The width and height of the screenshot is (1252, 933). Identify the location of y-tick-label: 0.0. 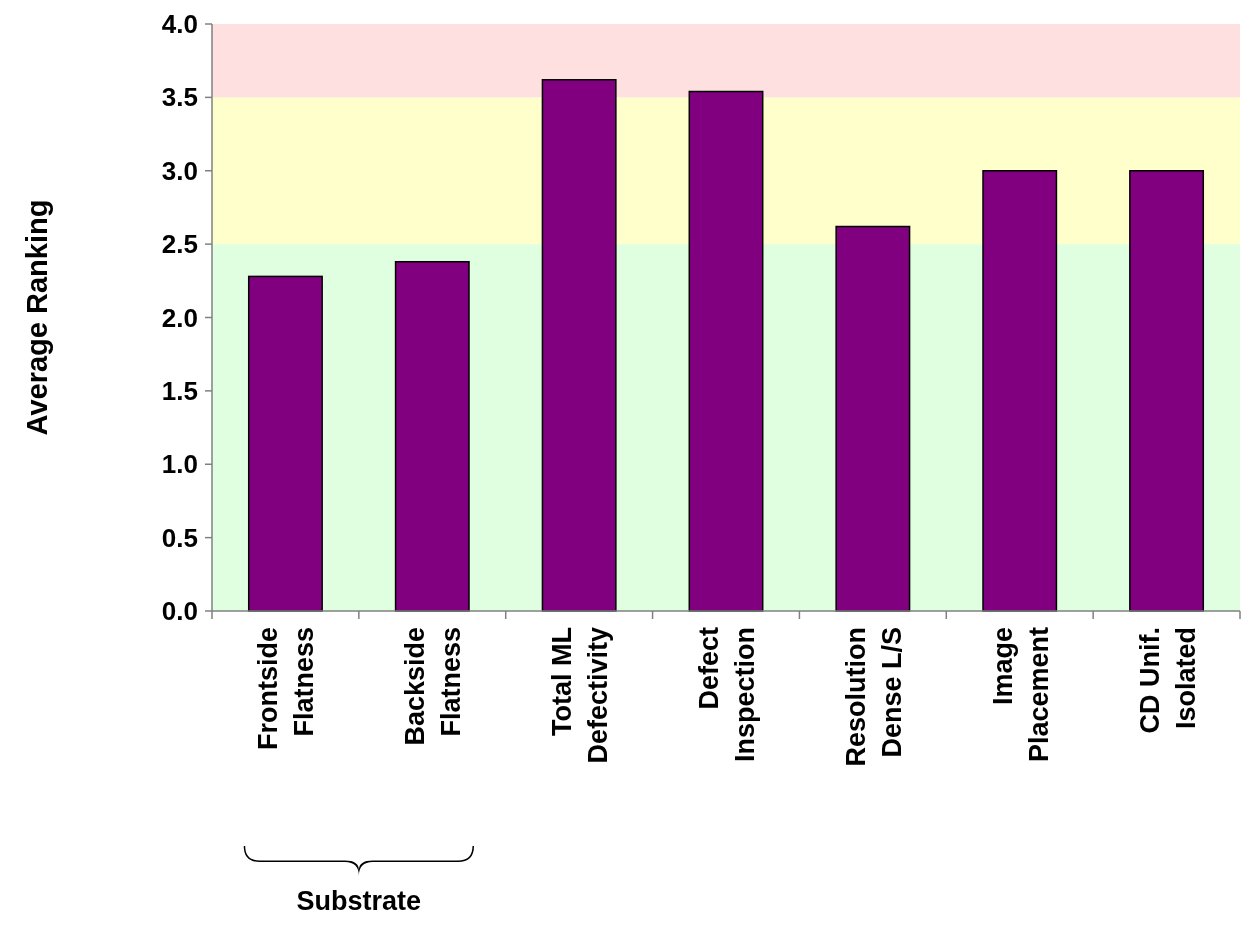
(179, 611).